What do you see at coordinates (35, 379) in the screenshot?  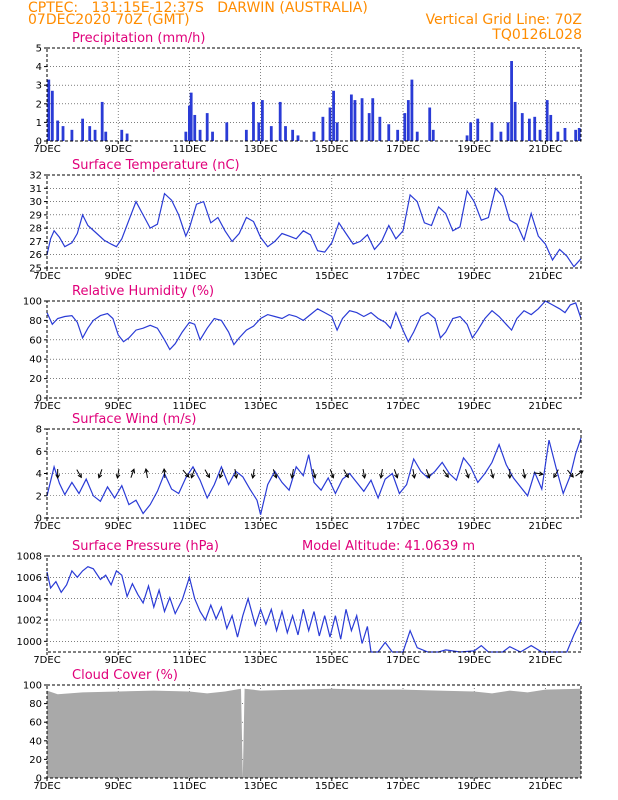 I see `y-tick-label: 20` at bounding box center [35, 379].